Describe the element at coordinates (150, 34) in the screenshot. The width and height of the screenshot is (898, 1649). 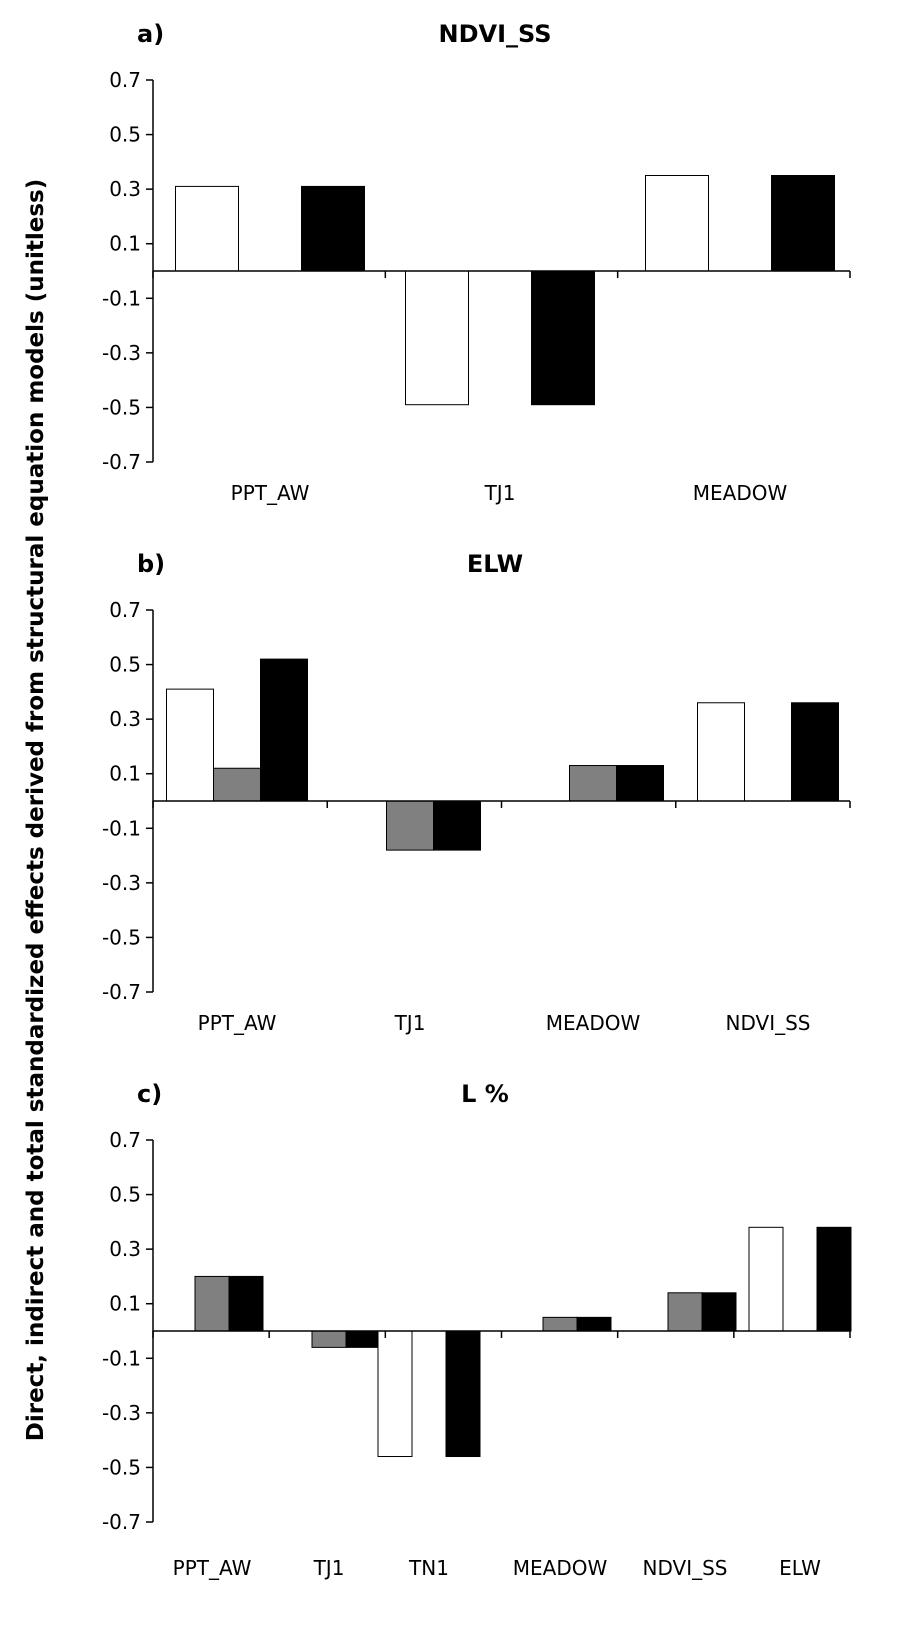
I see `panel-letter: a)` at that location.